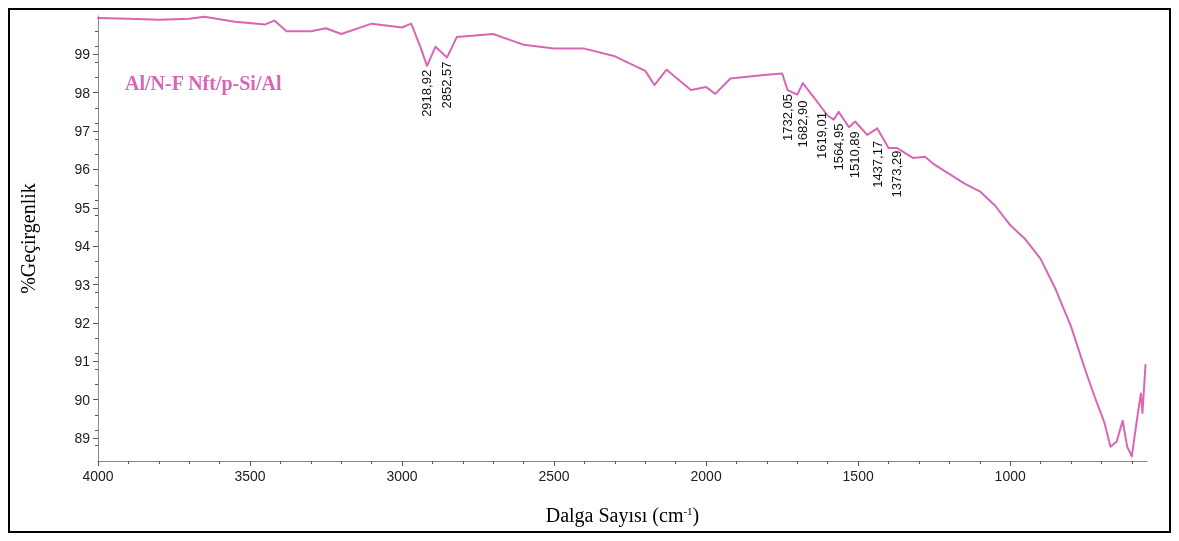  Describe the element at coordinates (858, 476) in the screenshot. I see `x-tick-label: 1500` at that location.